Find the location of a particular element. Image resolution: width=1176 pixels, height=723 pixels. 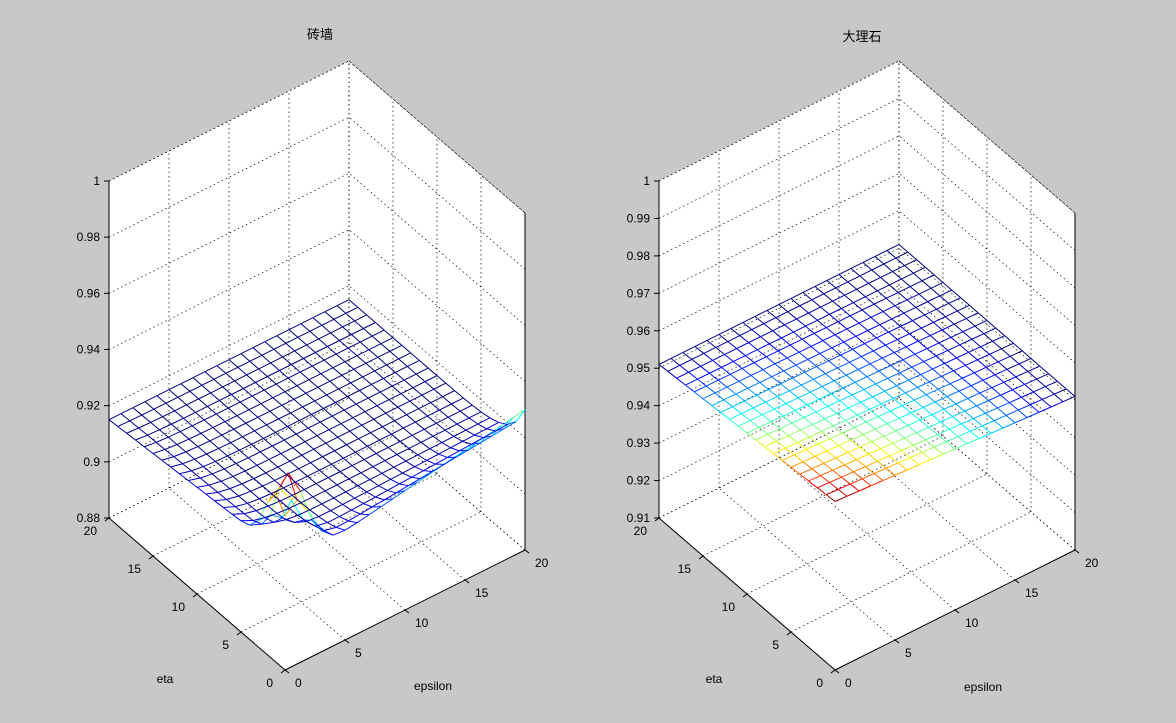

x-axis-label: epsilon is located at coordinates (983, 687).